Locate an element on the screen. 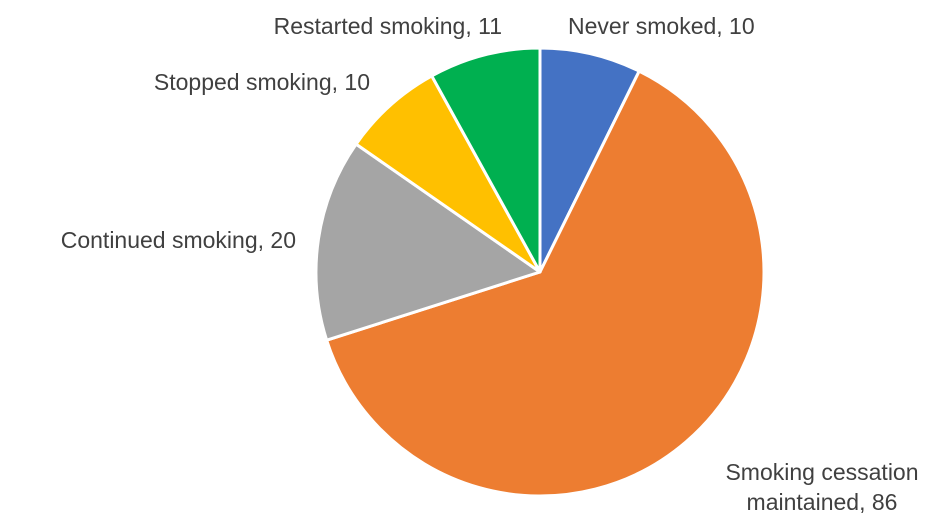  data-label-restarted-smoking: Restarted smoking, 11 is located at coordinates (388, 26).